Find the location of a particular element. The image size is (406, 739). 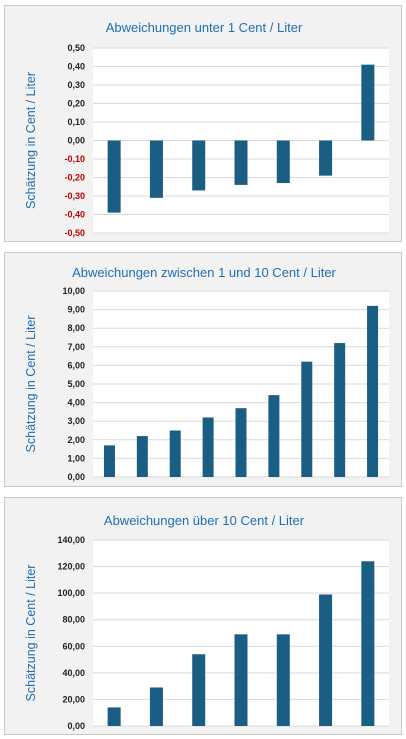

y-tick-label: 40,00 is located at coordinates (73, 673).